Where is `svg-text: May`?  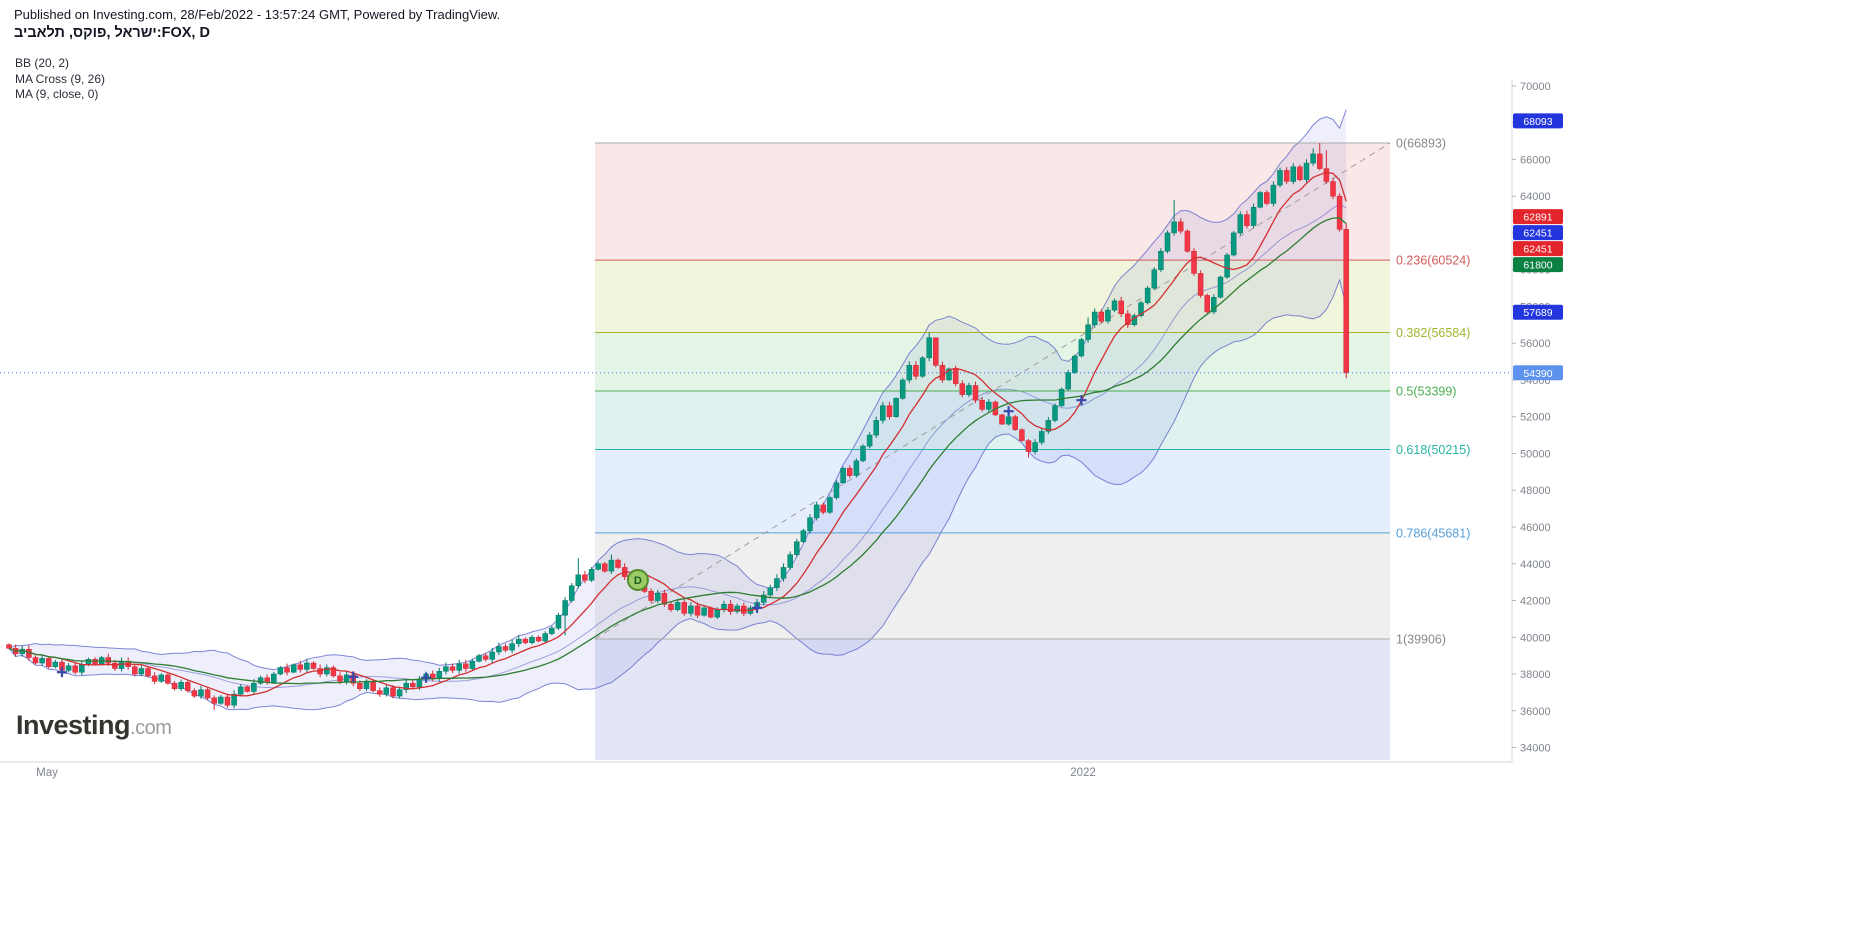 svg-text: May is located at coordinates (47, 773).